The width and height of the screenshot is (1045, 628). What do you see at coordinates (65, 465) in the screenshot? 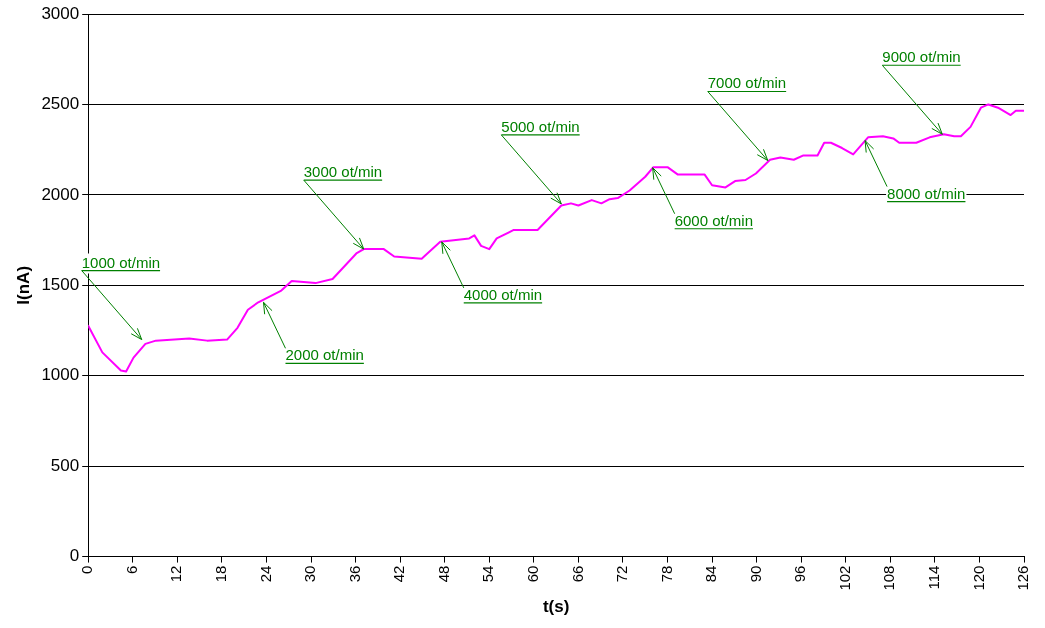
I see `y-tick-label: 500` at bounding box center [65, 465].